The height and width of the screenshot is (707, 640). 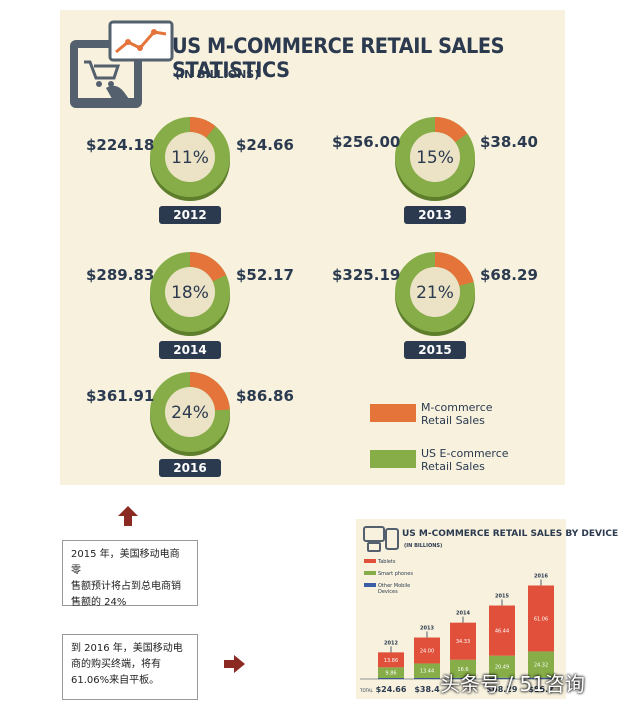 What do you see at coordinates (381, 539) in the screenshot?
I see `device-icons` at bounding box center [381, 539].